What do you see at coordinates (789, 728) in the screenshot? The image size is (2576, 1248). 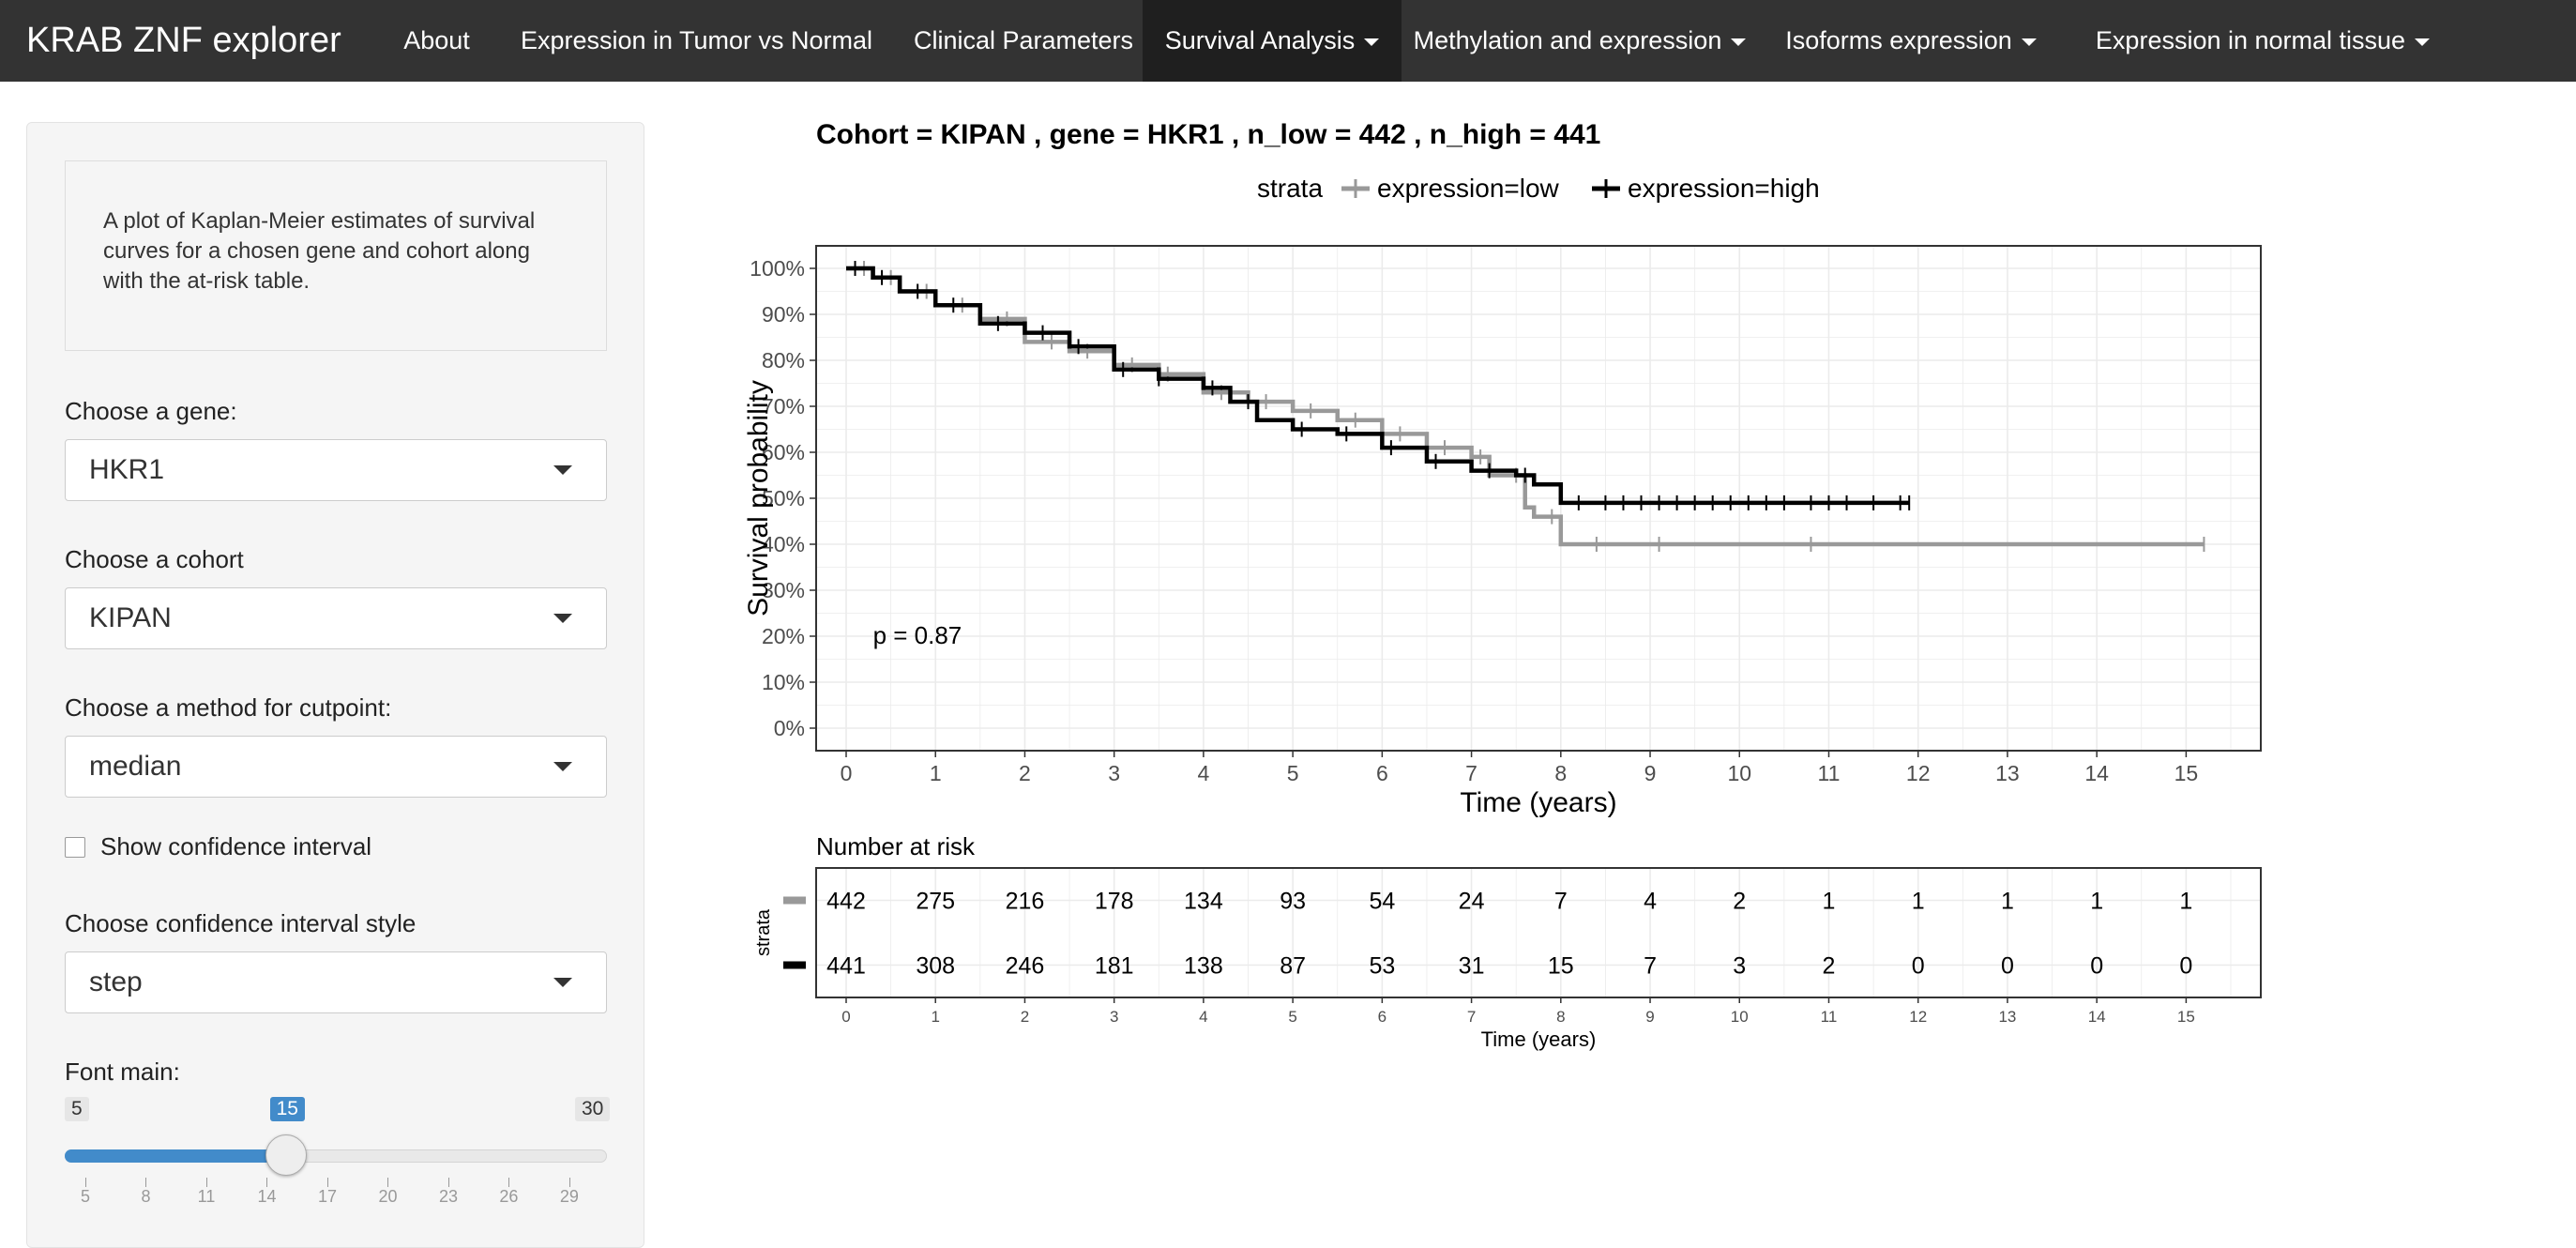 I see `y-tick-label: 0%` at bounding box center [789, 728].